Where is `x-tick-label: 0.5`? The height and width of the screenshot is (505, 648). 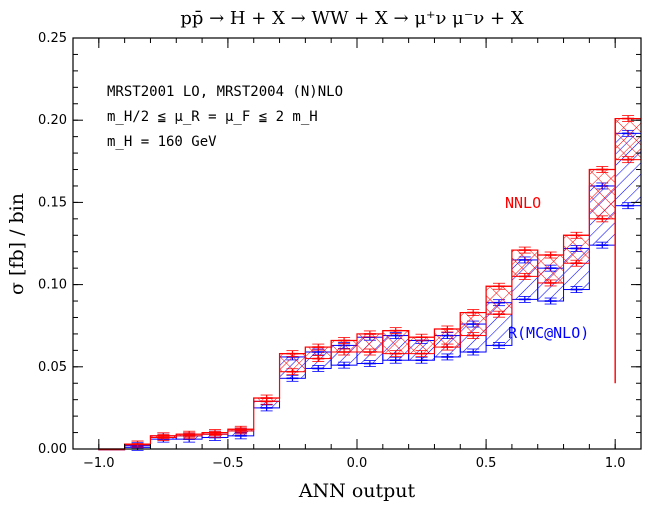
x-tick-label: 0.5 is located at coordinates (486, 463).